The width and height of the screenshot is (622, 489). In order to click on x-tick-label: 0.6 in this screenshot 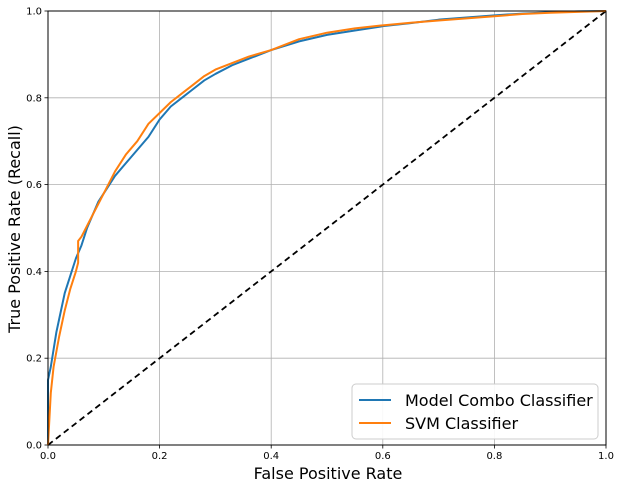, I will do `click(383, 456)`.